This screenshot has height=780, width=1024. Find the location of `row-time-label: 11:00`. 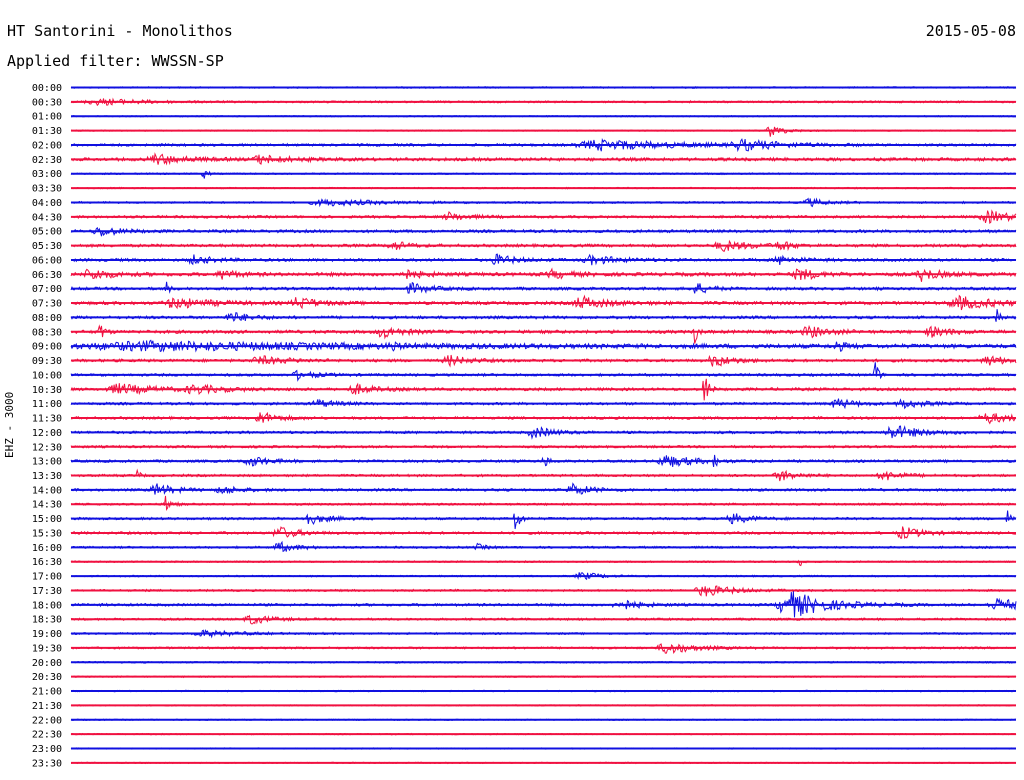

row-time-label: 11:00 is located at coordinates (47, 404).